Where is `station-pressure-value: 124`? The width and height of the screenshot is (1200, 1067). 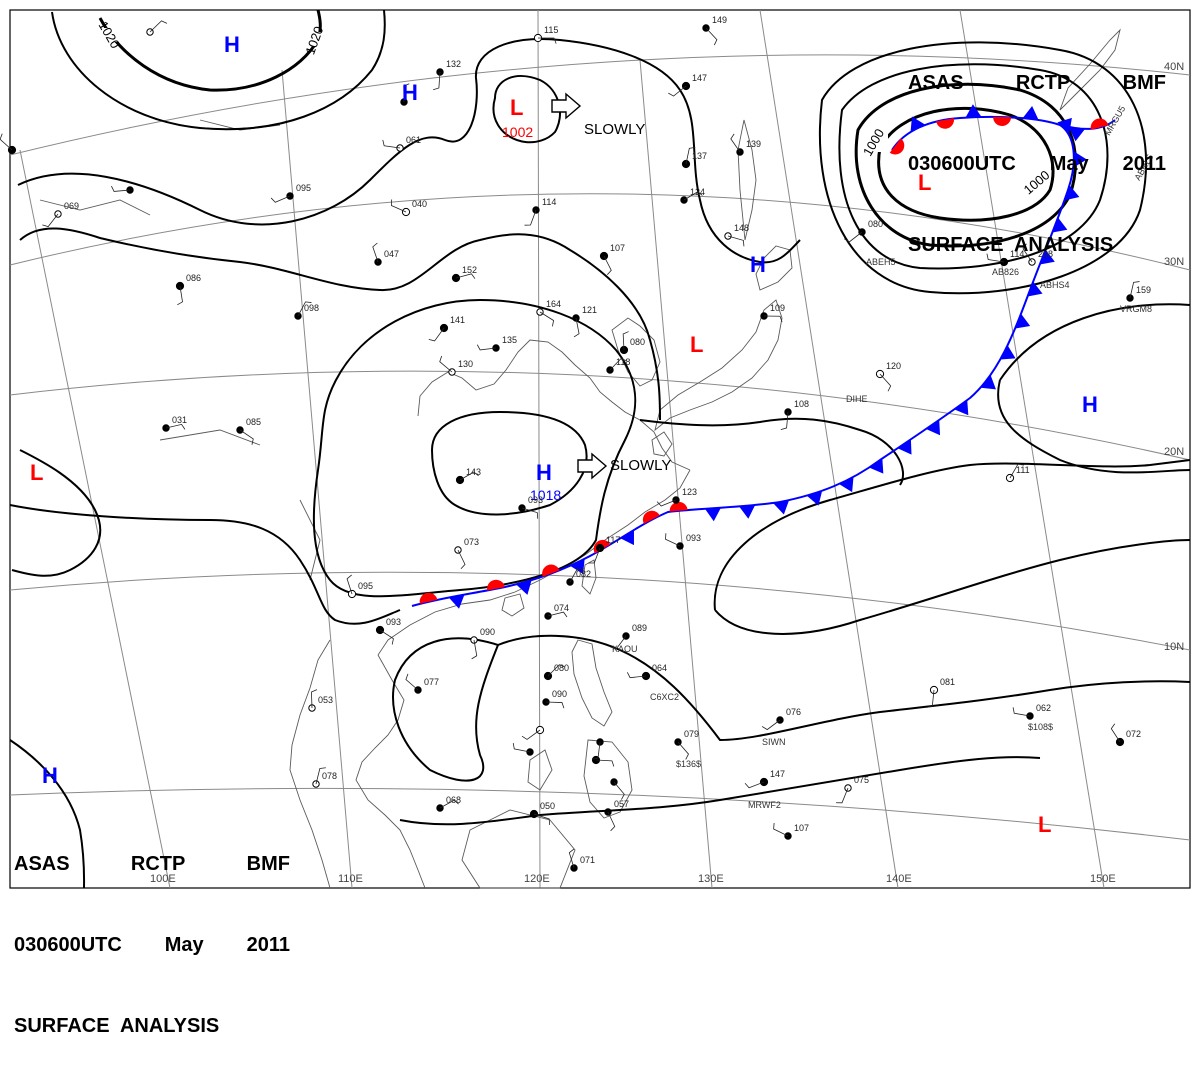 station-pressure-value: 124 is located at coordinates (697, 192).